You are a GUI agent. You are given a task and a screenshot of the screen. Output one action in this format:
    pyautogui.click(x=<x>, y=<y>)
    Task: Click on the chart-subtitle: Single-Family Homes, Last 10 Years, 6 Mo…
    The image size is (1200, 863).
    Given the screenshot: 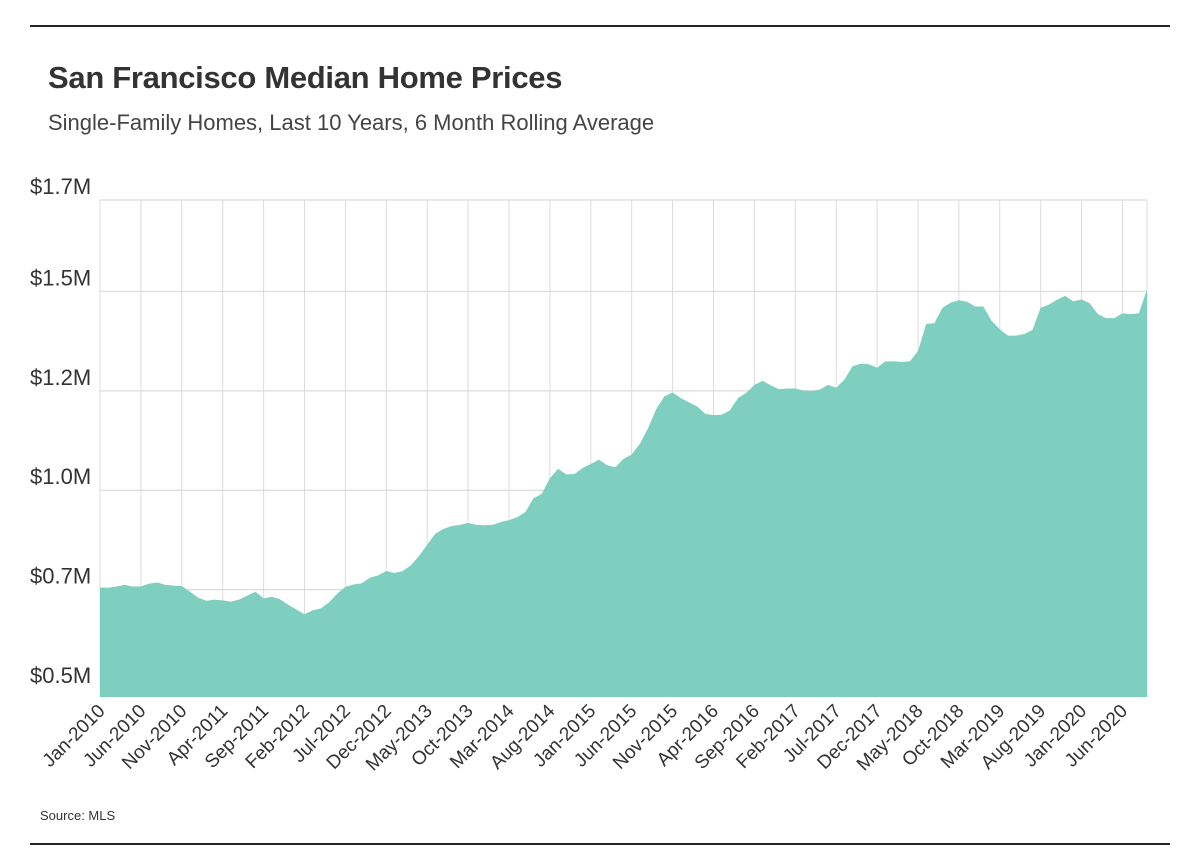 What is the action you would take?
    pyautogui.click(x=351, y=122)
    